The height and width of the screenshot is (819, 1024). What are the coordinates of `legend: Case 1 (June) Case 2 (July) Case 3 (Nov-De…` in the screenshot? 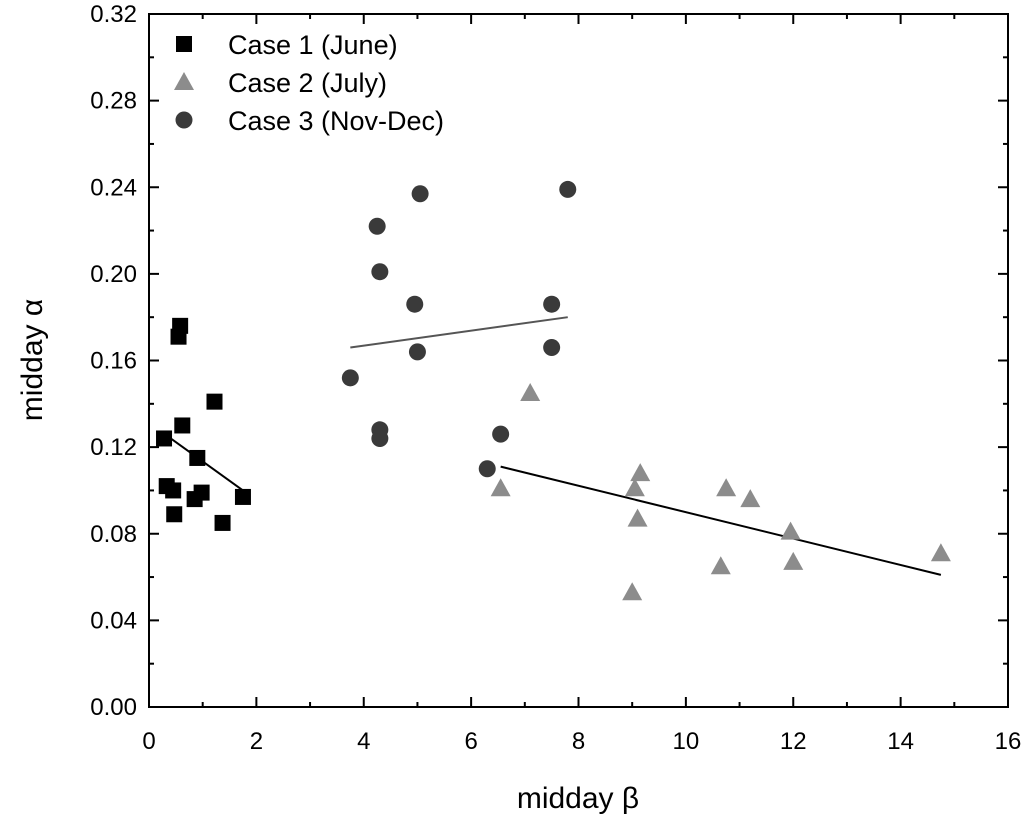 It's located at (309, 83).